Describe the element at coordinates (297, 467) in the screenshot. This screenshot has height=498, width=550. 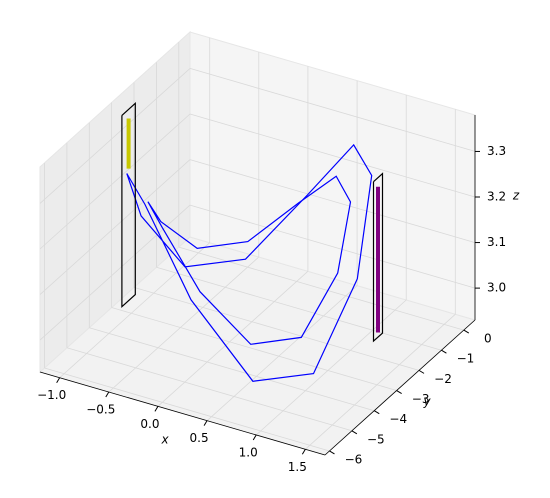
I see `x-tick-label: 1.5` at that location.